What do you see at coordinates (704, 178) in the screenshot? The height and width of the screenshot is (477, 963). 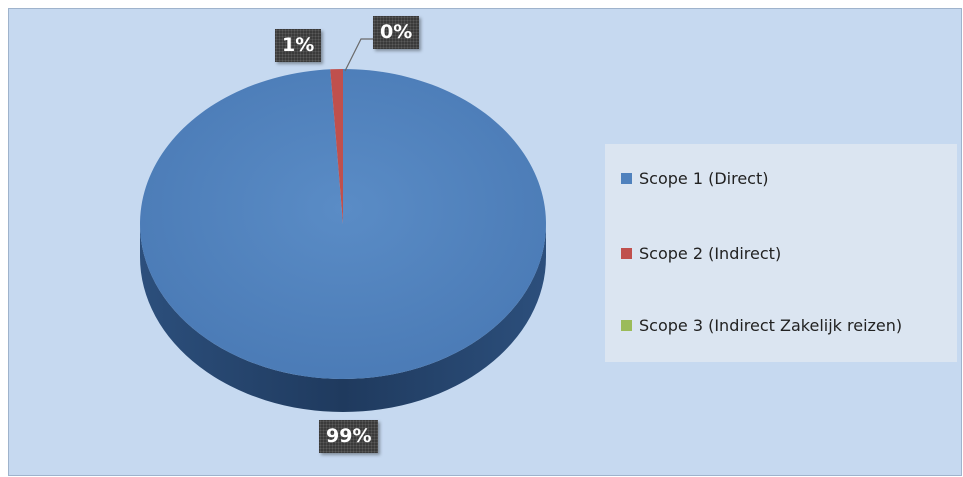 I see `legend-label: Scope 1 (Direct)` at bounding box center [704, 178].